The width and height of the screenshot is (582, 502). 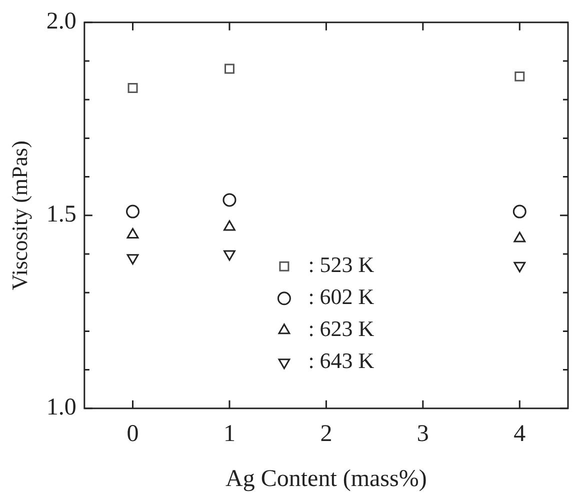 I want to click on x-tick-label: 3, so click(x=422, y=434).